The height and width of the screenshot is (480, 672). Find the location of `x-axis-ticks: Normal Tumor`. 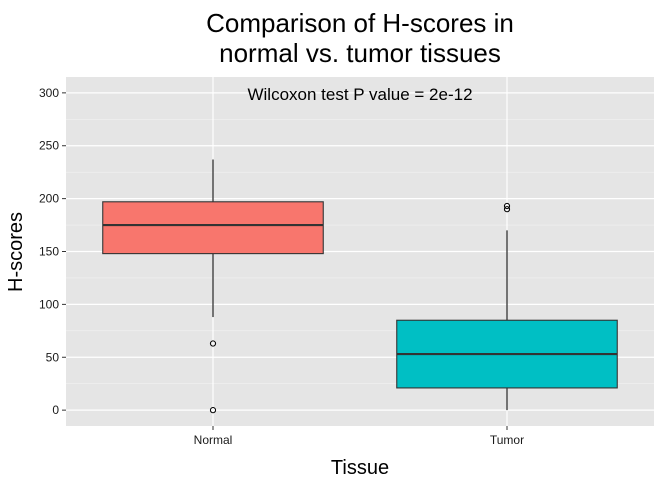

x-axis-ticks: Normal Tumor is located at coordinates (359, 436).